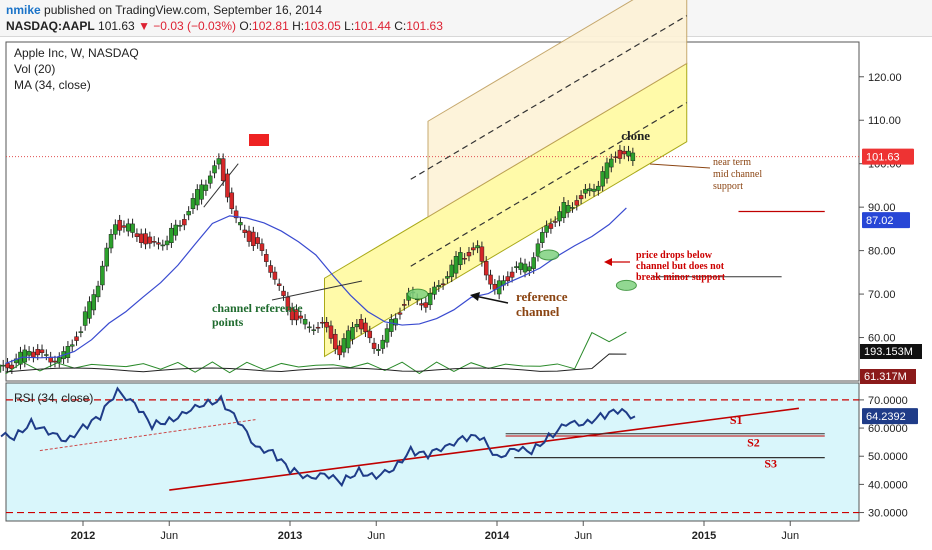 This screenshot has height=550, width=932. I want to click on rsi-line, so click(318, 437).